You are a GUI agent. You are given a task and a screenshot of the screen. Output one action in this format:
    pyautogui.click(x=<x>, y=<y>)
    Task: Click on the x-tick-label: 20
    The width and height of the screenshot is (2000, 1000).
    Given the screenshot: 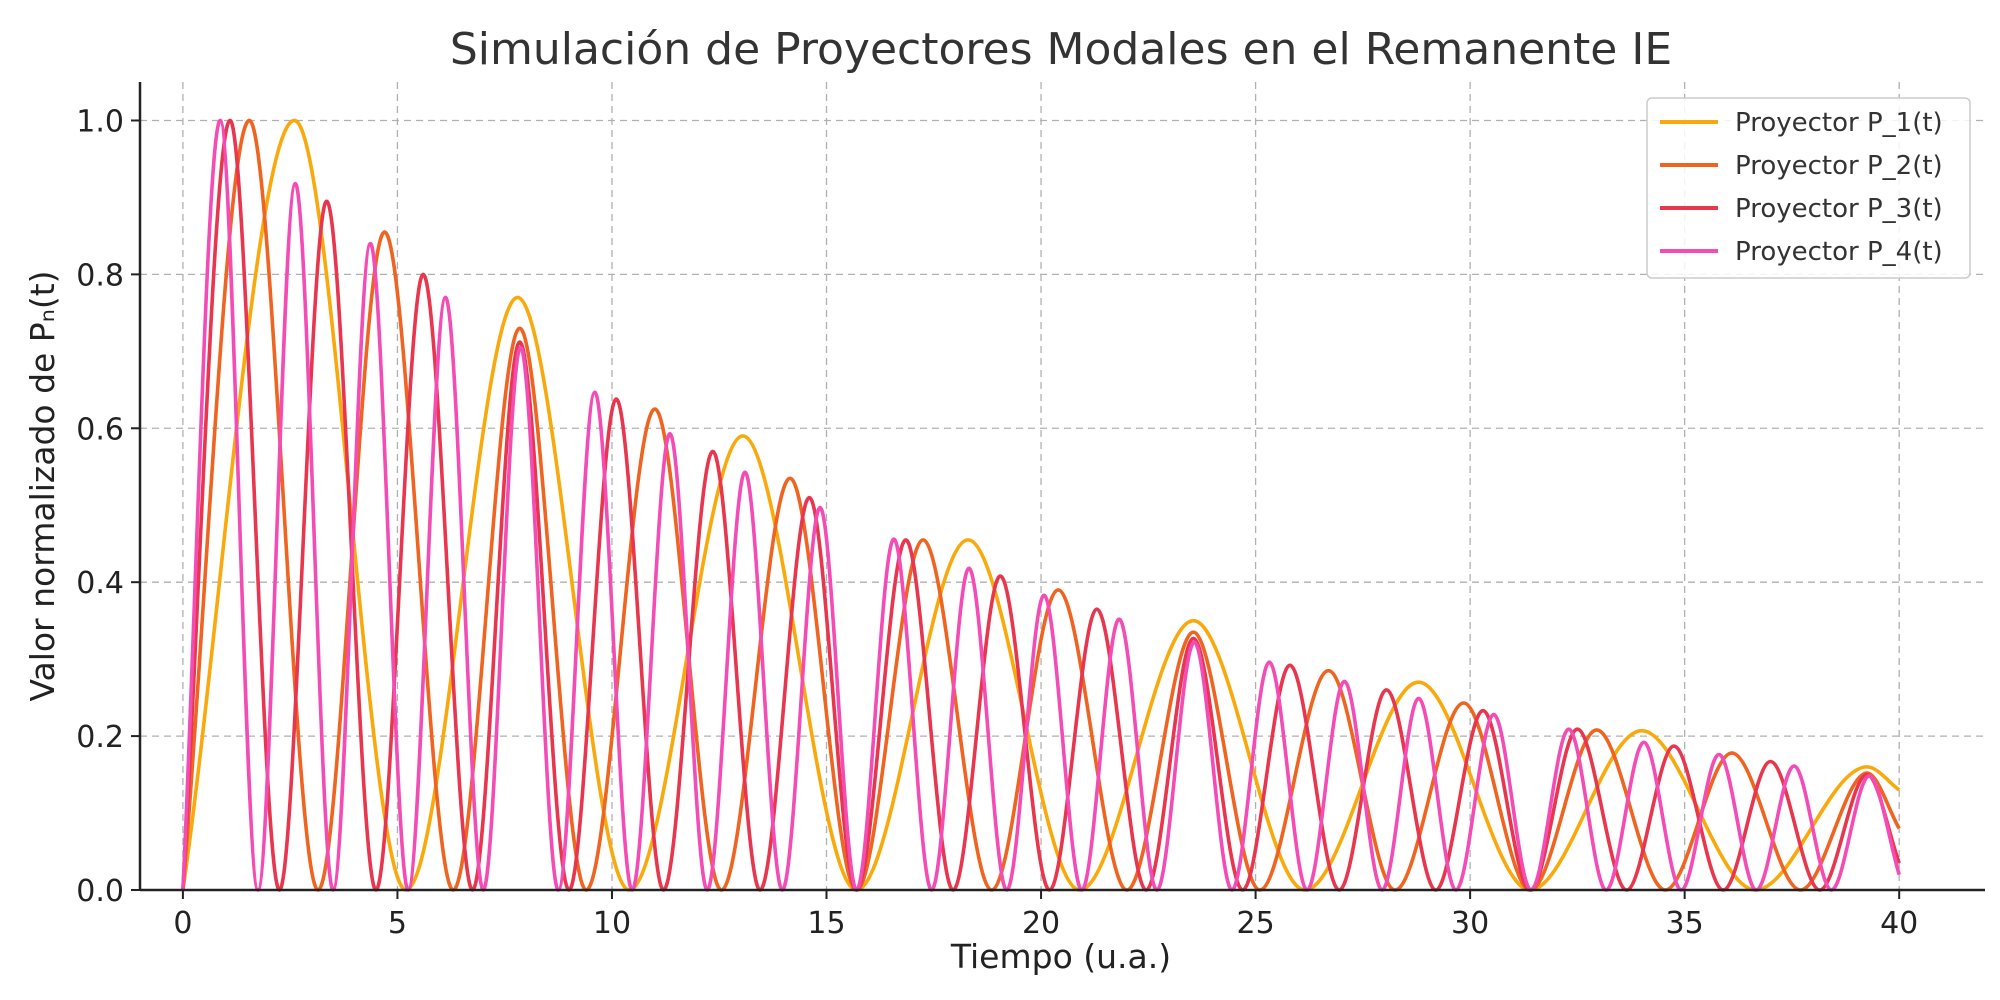 What is the action you would take?
    pyautogui.click(x=1041, y=923)
    